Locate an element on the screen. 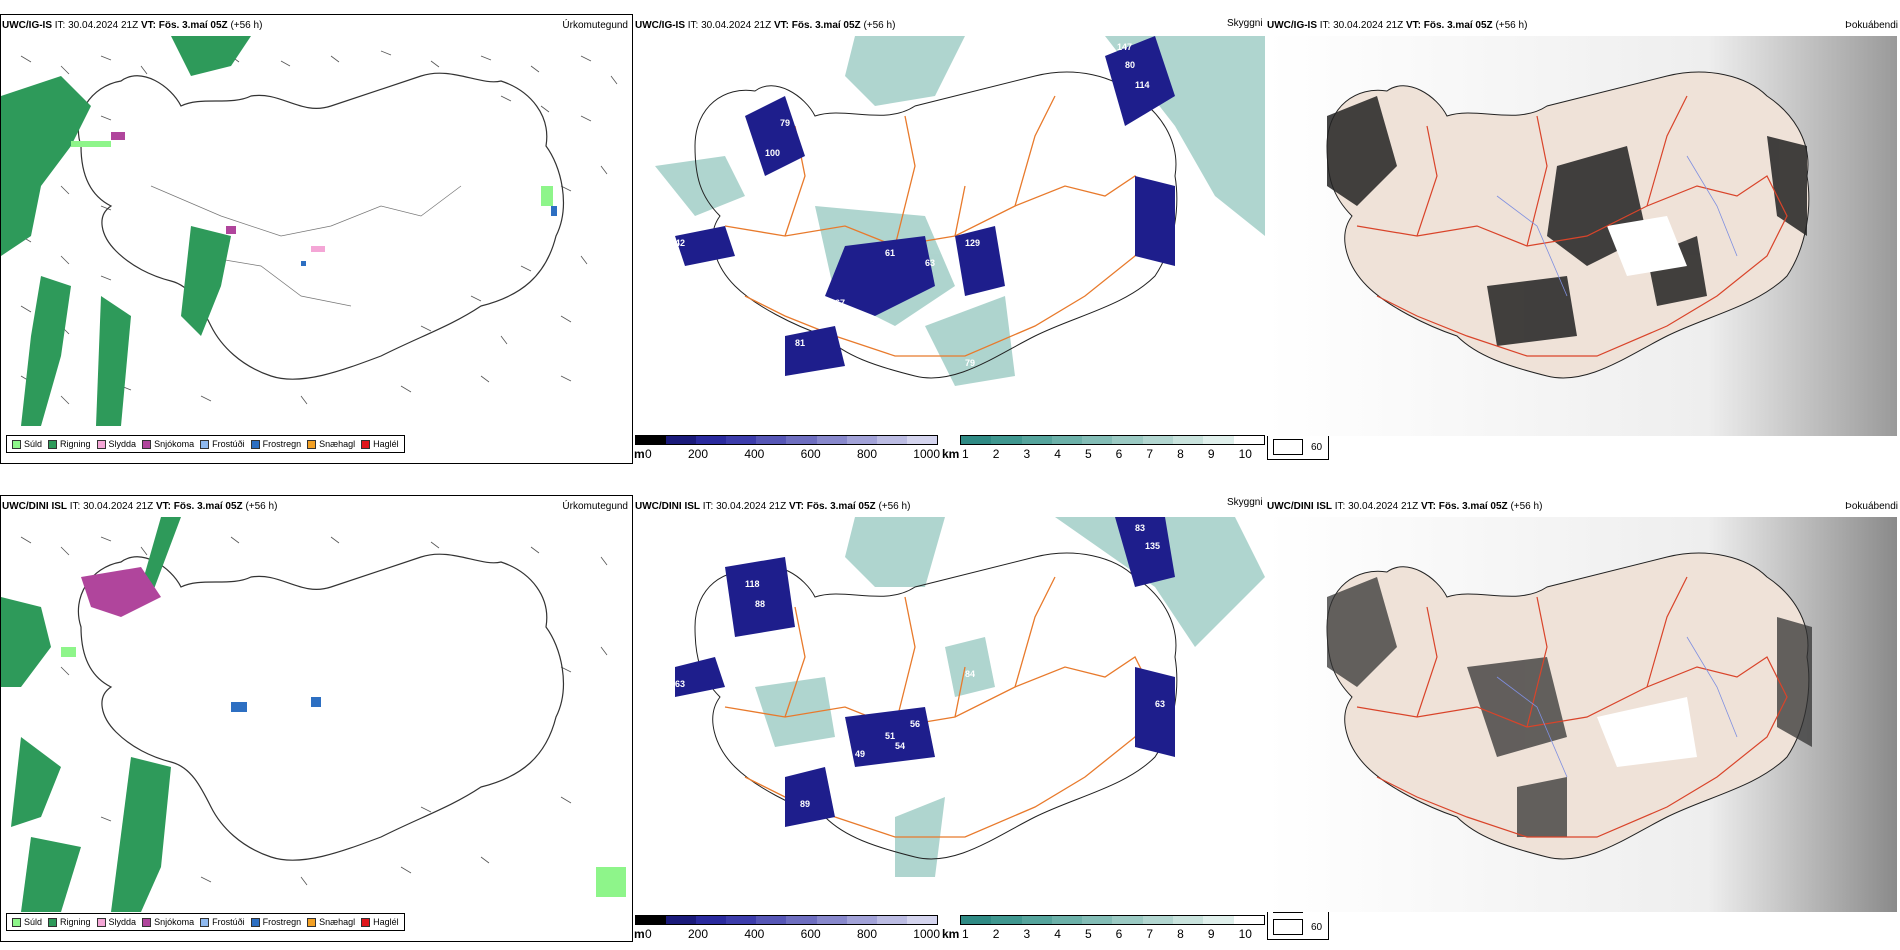 This screenshot has height=950, width=1900. svg-text: 135 is located at coordinates (1152, 546).